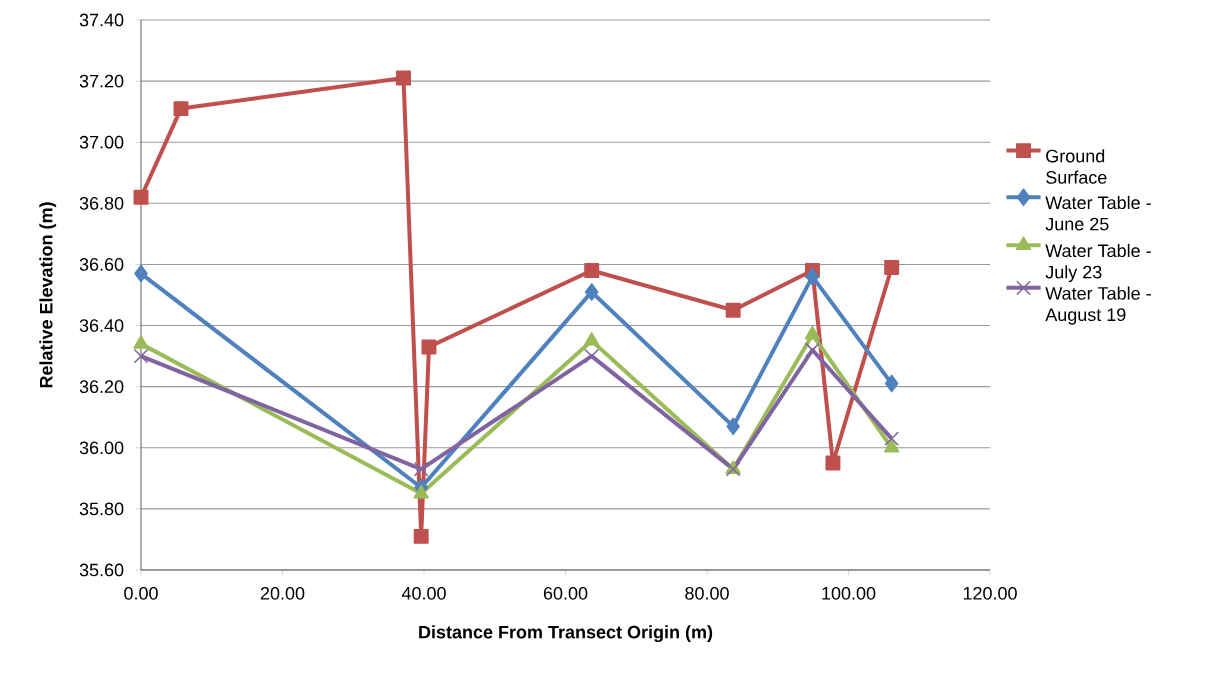 Image resolution: width=1206 pixels, height=681 pixels. What do you see at coordinates (101, 264) in the screenshot?
I see `y-tick-label: 36.60` at bounding box center [101, 264].